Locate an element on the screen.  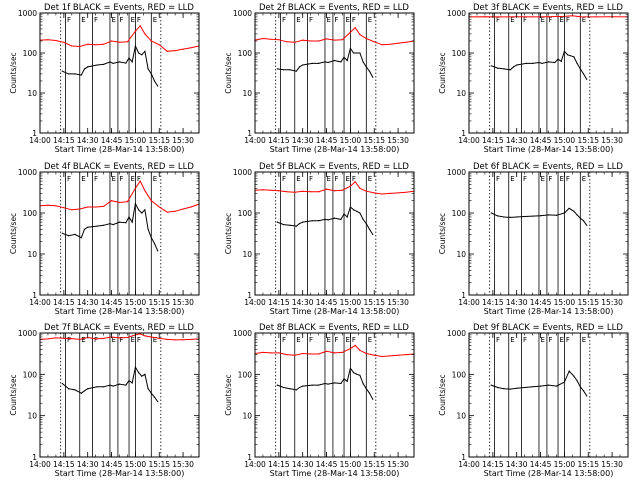
x-axis-label: Start Time (28-Mar-14 13:58:00) is located at coordinates (120, 473).